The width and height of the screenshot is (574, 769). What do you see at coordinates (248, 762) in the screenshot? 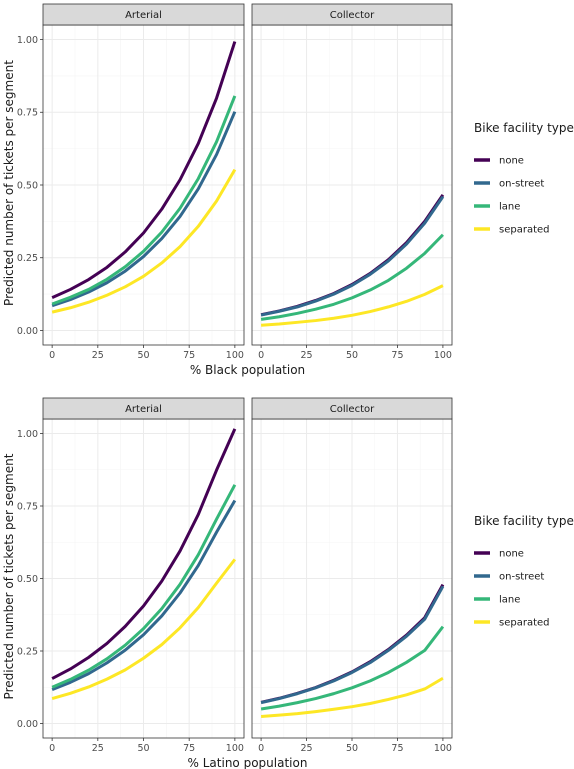
I see `x-axis-title: % Latino population` at bounding box center [248, 762].